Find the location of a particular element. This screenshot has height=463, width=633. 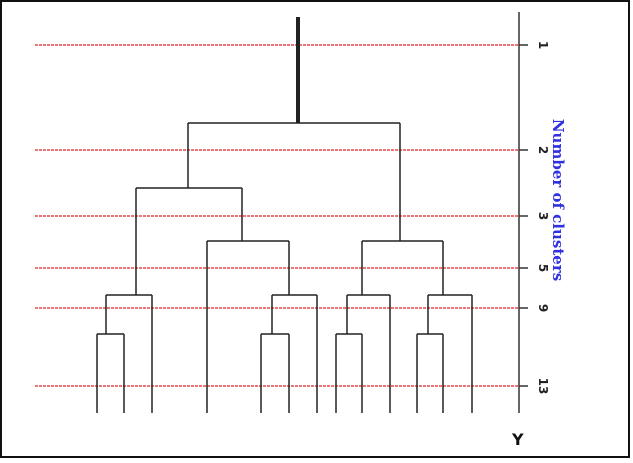

tick-label: 5 is located at coordinates (543, 268).